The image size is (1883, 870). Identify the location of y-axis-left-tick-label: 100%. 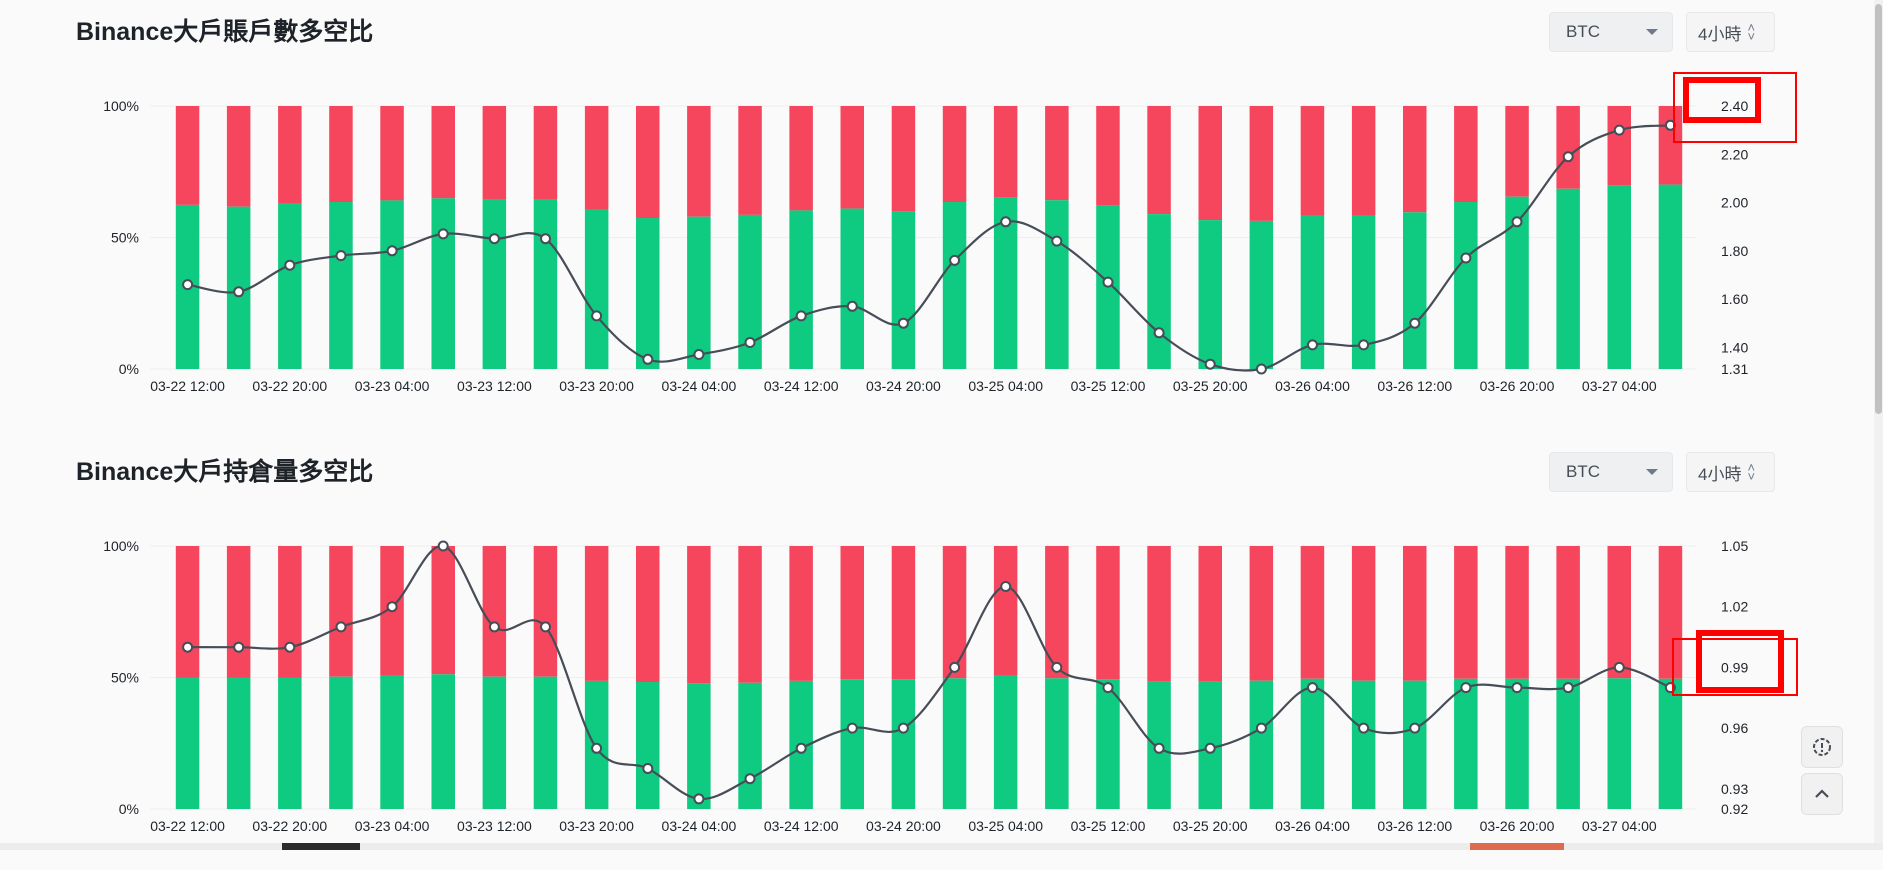
(121, 546).